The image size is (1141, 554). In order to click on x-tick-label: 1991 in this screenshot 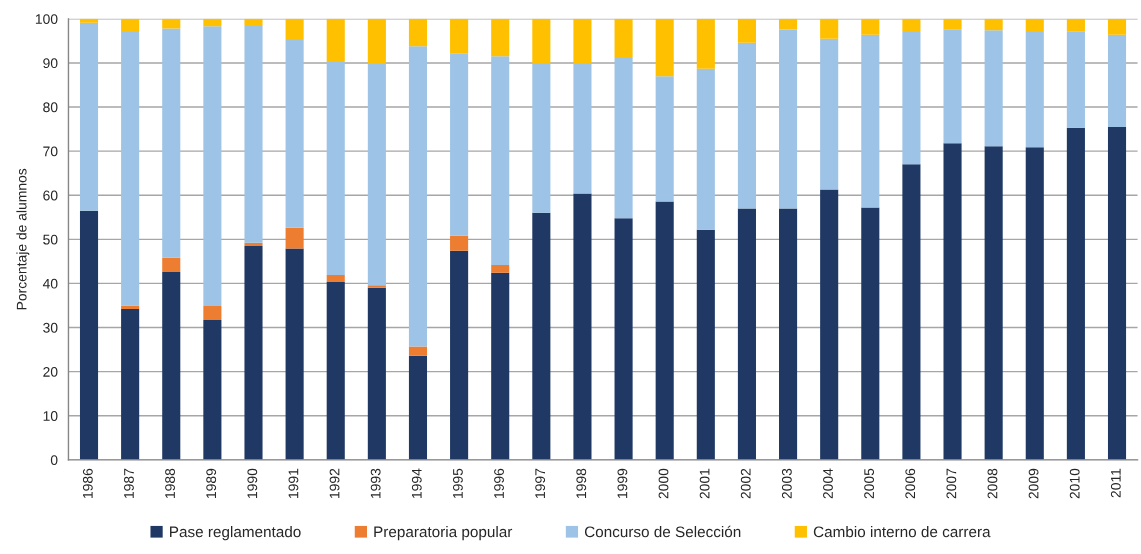, I will do `click(293, 483)`.